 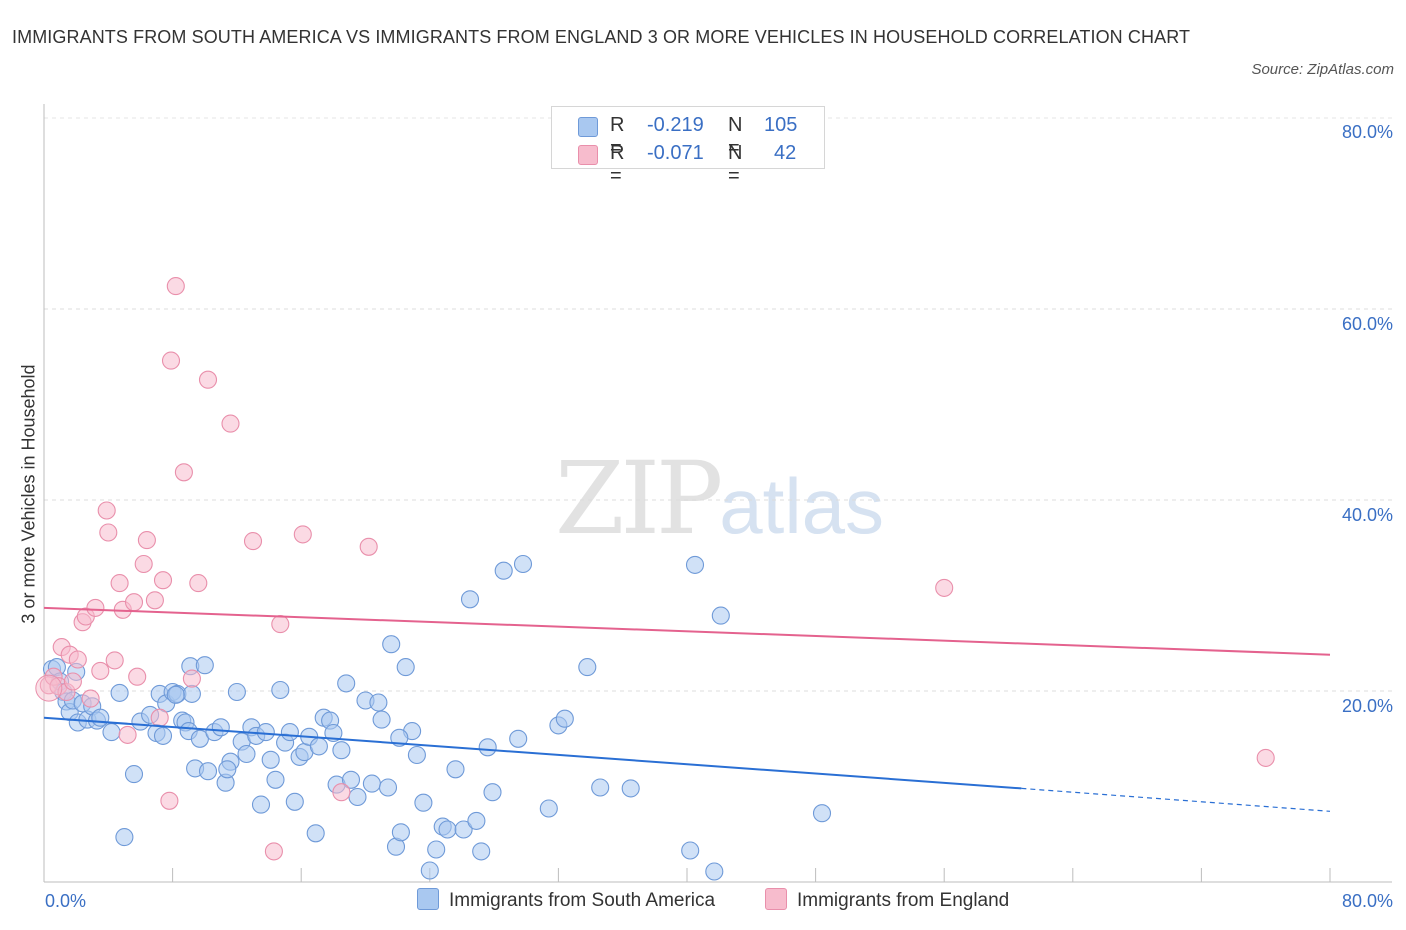 I want to click on y-tick-label: 80.0%, so click(x=1367, y=132).